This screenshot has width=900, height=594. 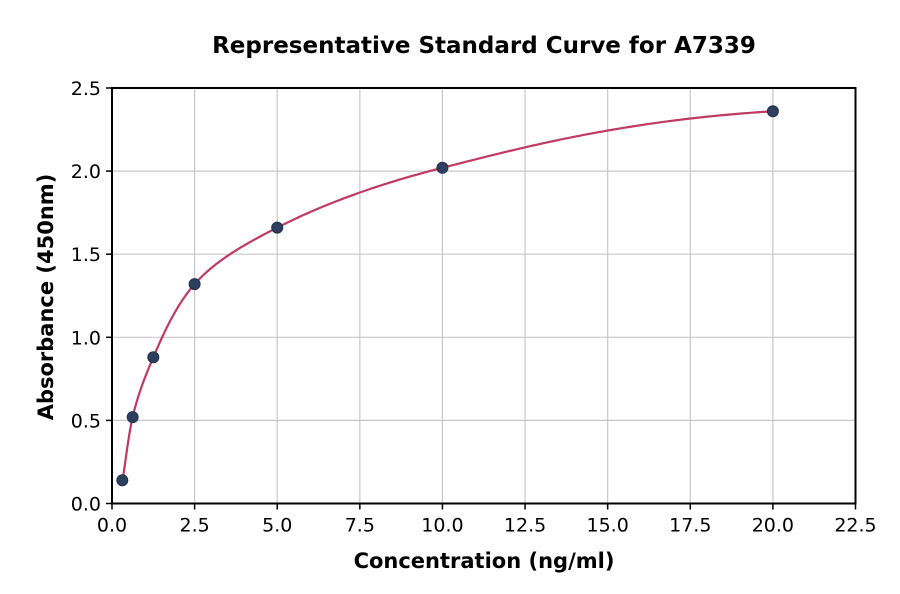 What do you see at coordinates (112, 526) in the screenshot?
I see `x-tick-label: 0.0` at bounding box center [112, 526].